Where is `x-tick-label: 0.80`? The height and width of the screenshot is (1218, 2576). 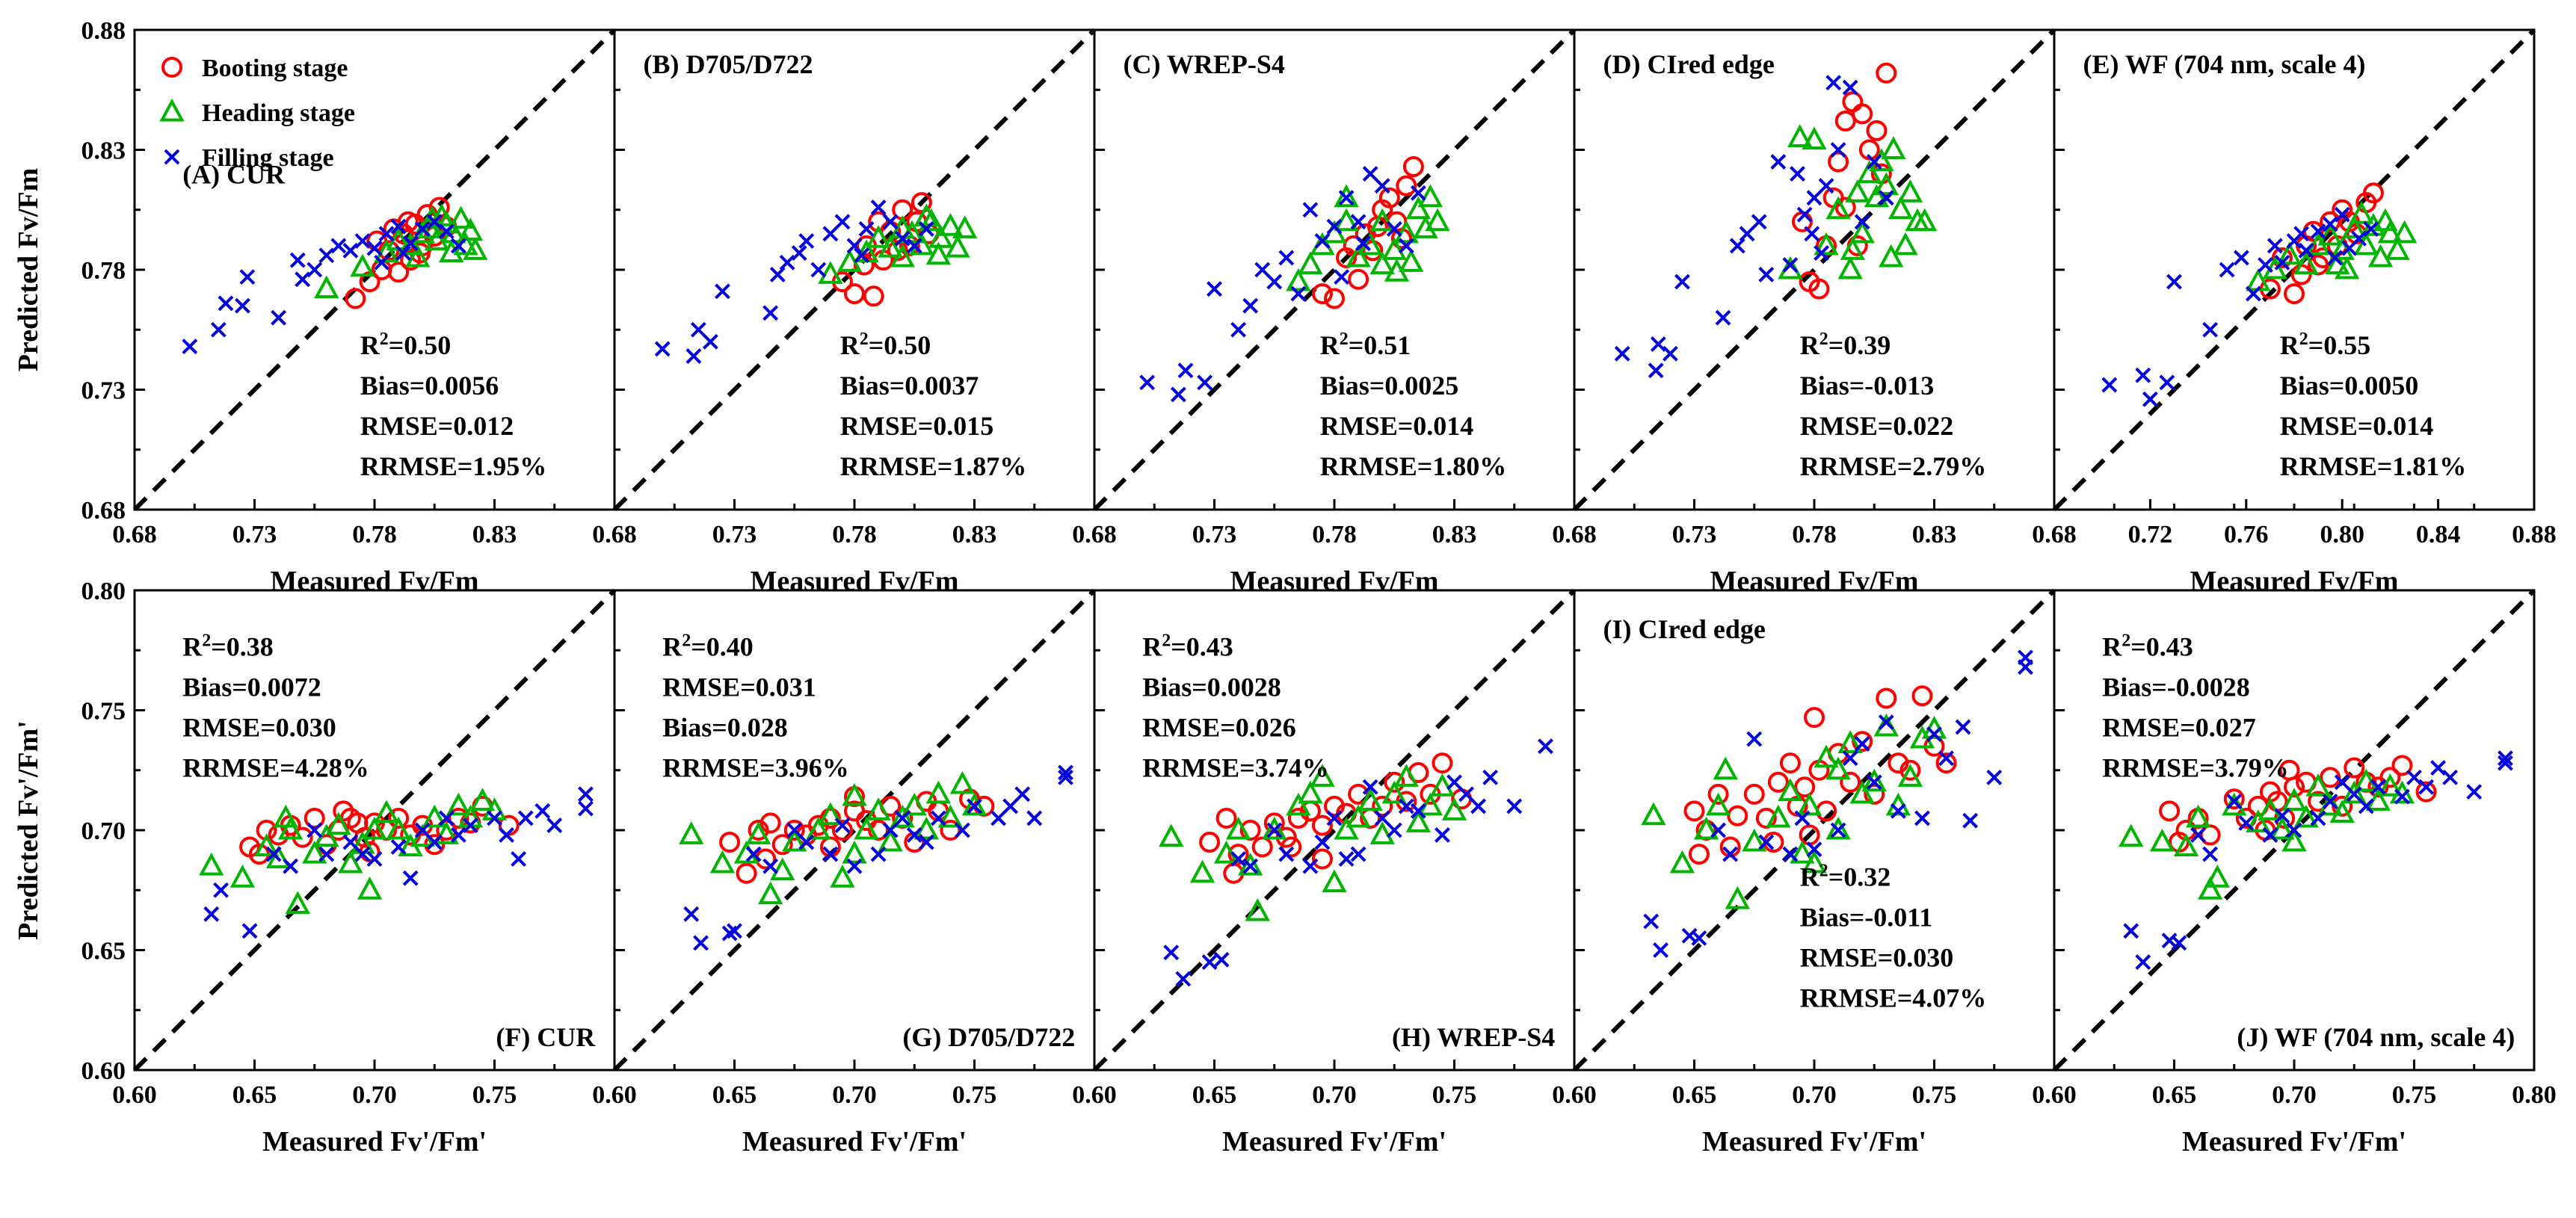 x-tick-label: 0.80 is located at coordinates (2342, 534).